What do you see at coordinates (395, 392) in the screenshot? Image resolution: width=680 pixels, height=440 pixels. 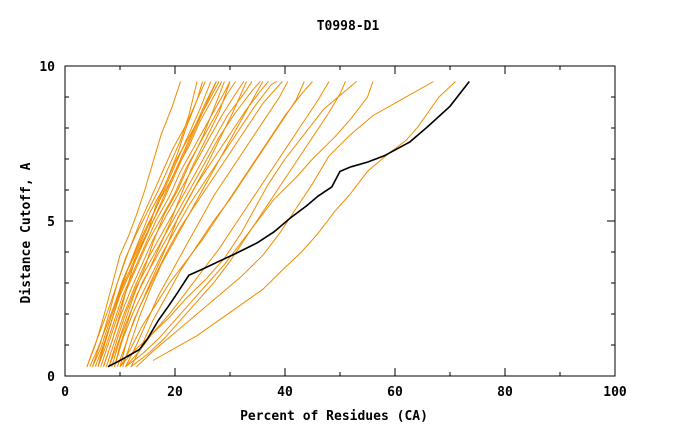 I see `x-tick-label: 60` at bounding box center [395, 392].